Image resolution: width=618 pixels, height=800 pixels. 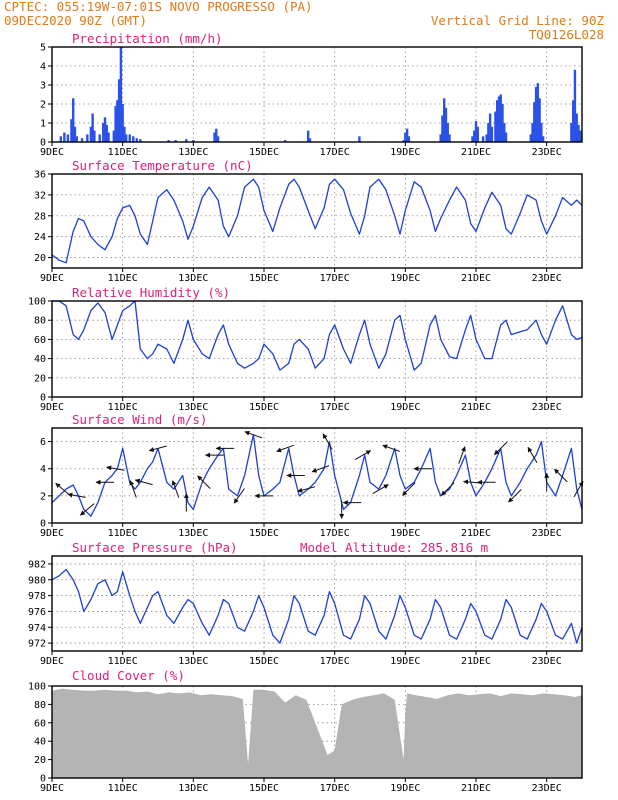 I want to click on humidity-xtick-label: 23DEC, so click(x=547, y=407).